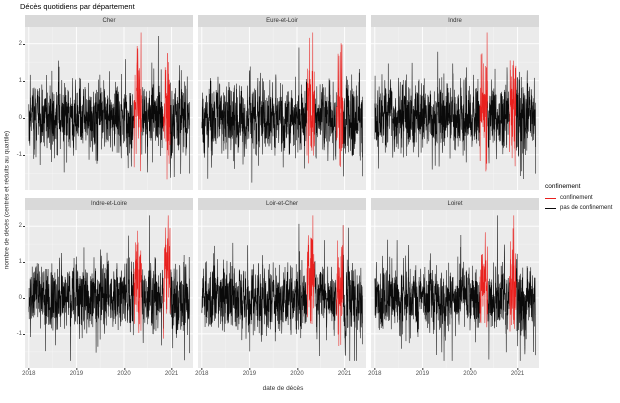 Image resolution: width=620 pixels, height=403 pixels. I want to click on facet-strip-label: Eure-et-Loir, so click(282, 21).